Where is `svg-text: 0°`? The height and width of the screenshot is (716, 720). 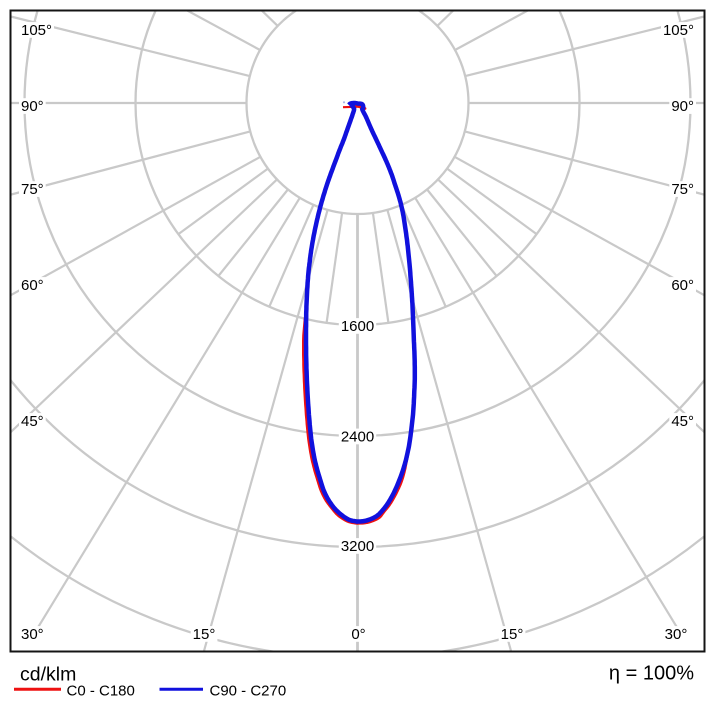 svg-text: 0° is located at coordinates (358, 634).